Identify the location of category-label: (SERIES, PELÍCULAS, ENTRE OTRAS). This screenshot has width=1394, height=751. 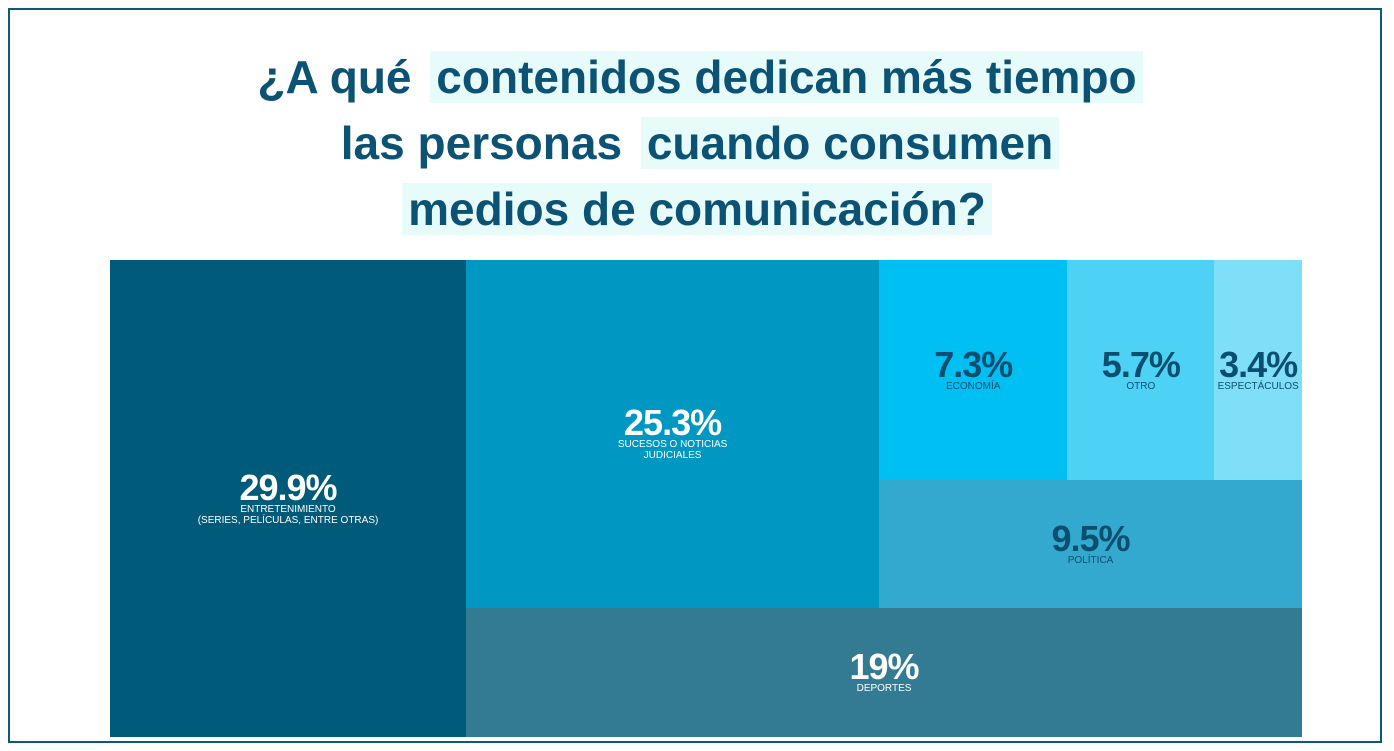
(288, 520).